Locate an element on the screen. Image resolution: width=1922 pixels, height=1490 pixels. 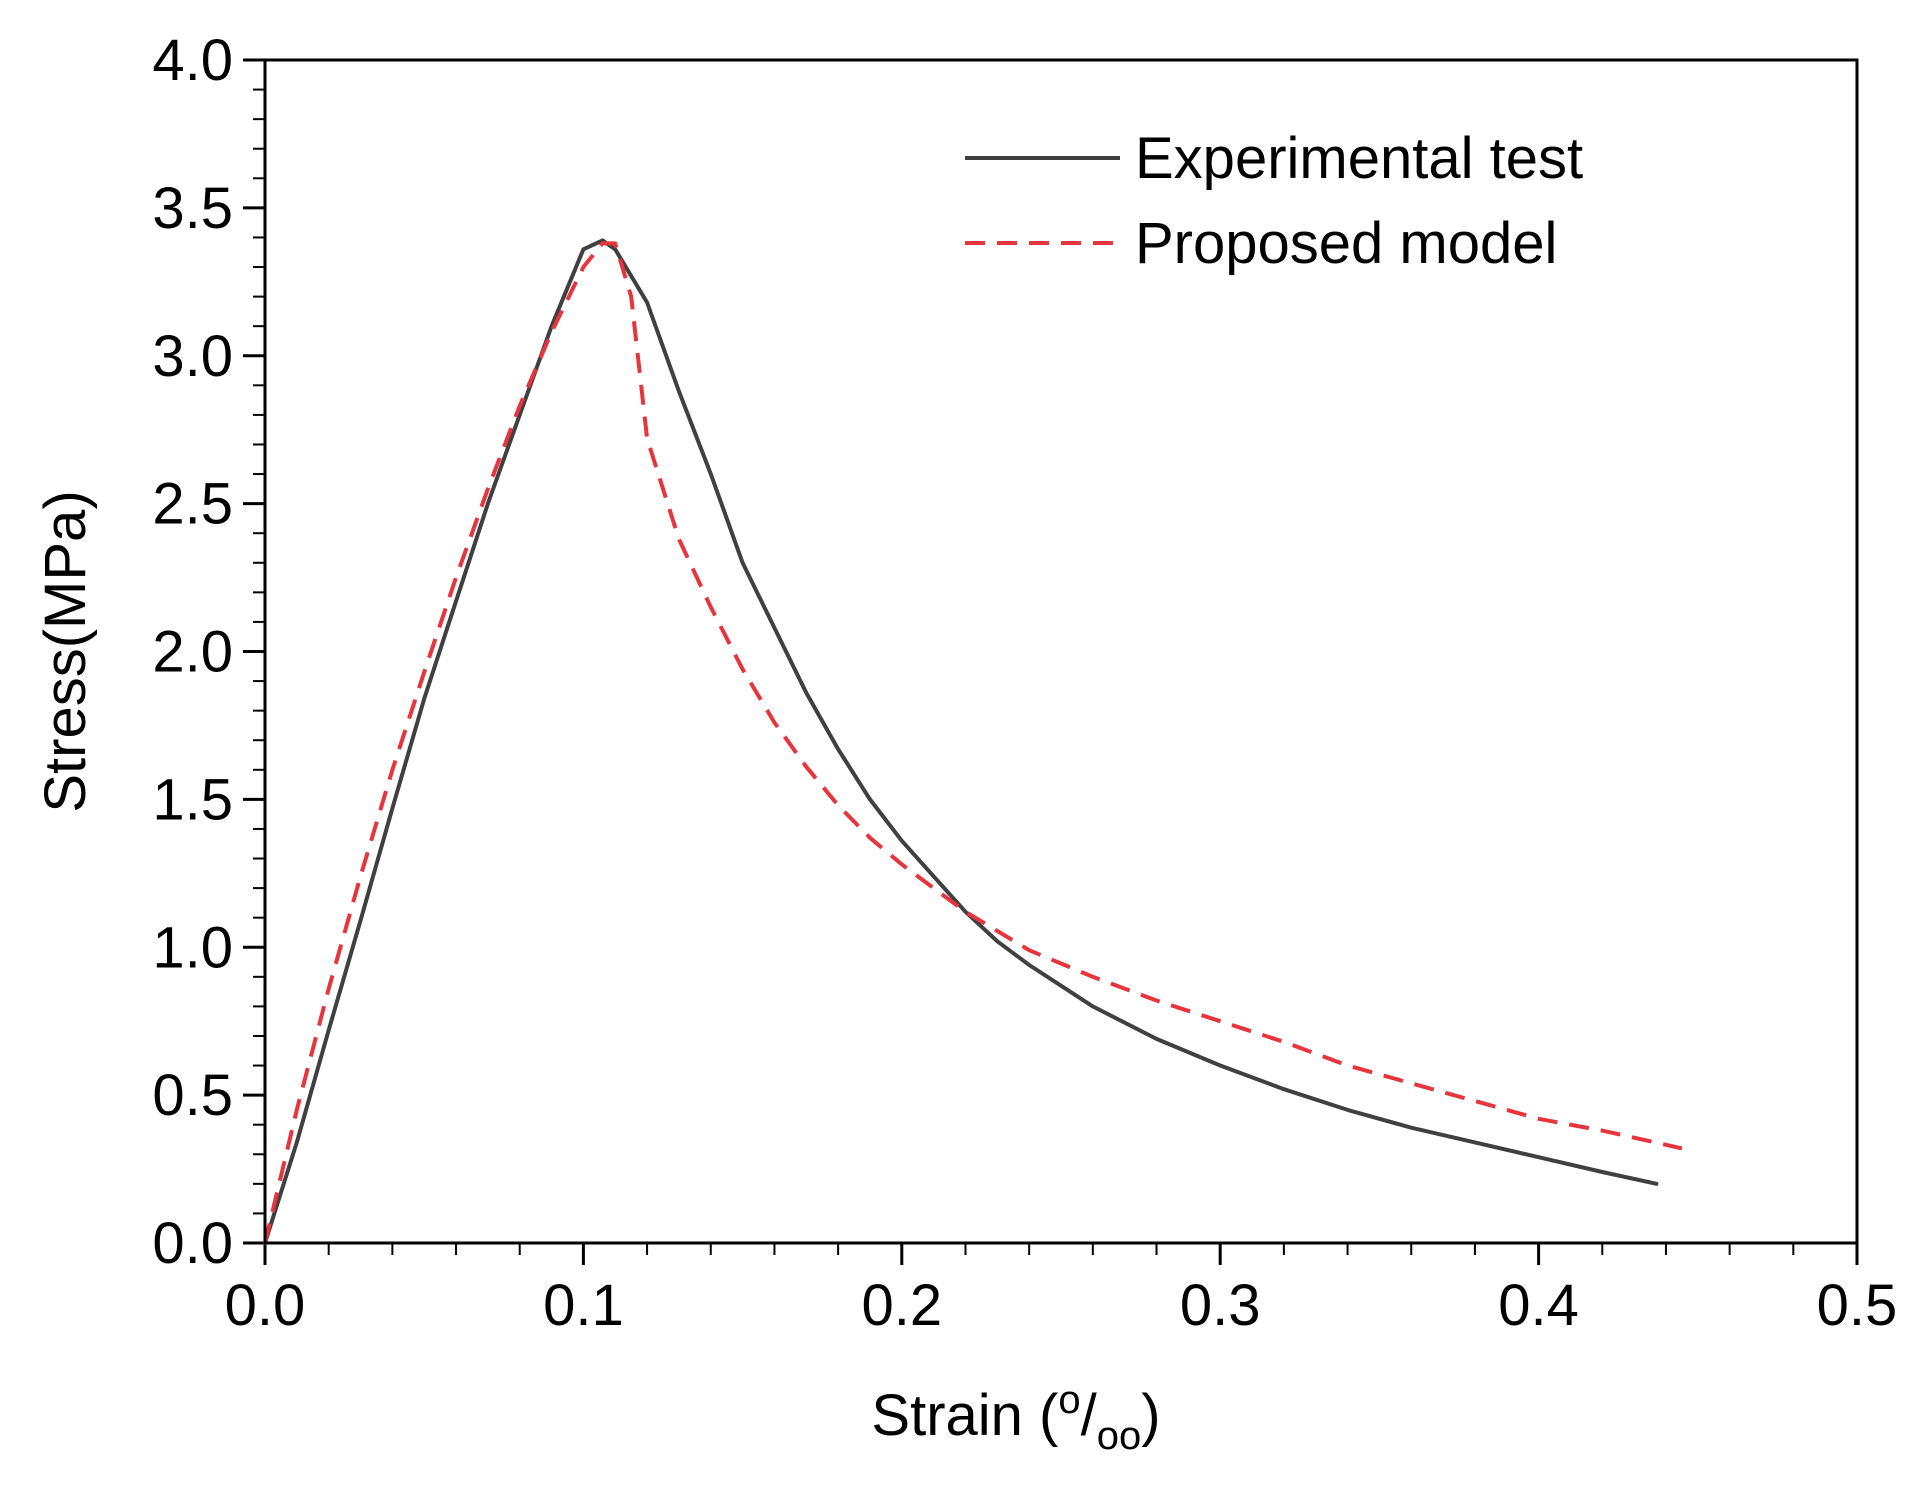
y-tick-label: 1.0 is located at coordinates (192, 947).